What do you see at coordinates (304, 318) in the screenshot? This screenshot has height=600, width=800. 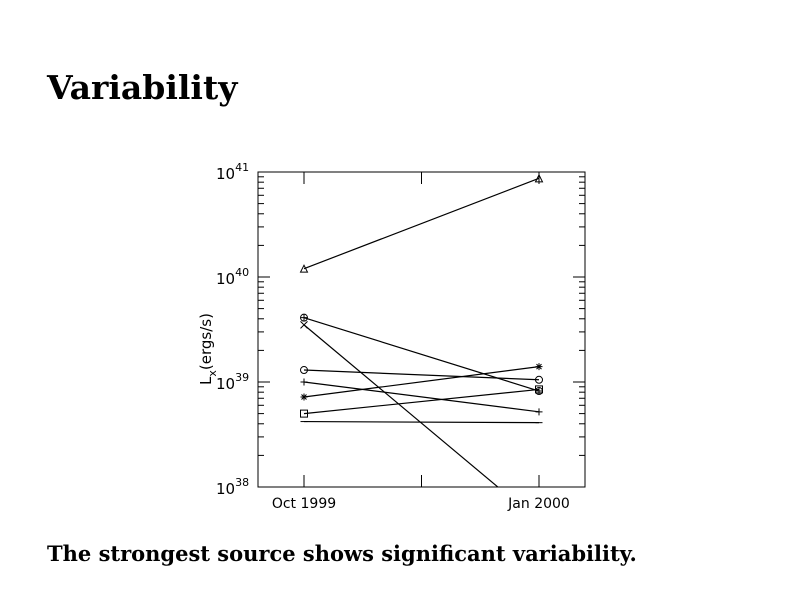 I see `marker-circle-plus` at bounding box center [304, 318].